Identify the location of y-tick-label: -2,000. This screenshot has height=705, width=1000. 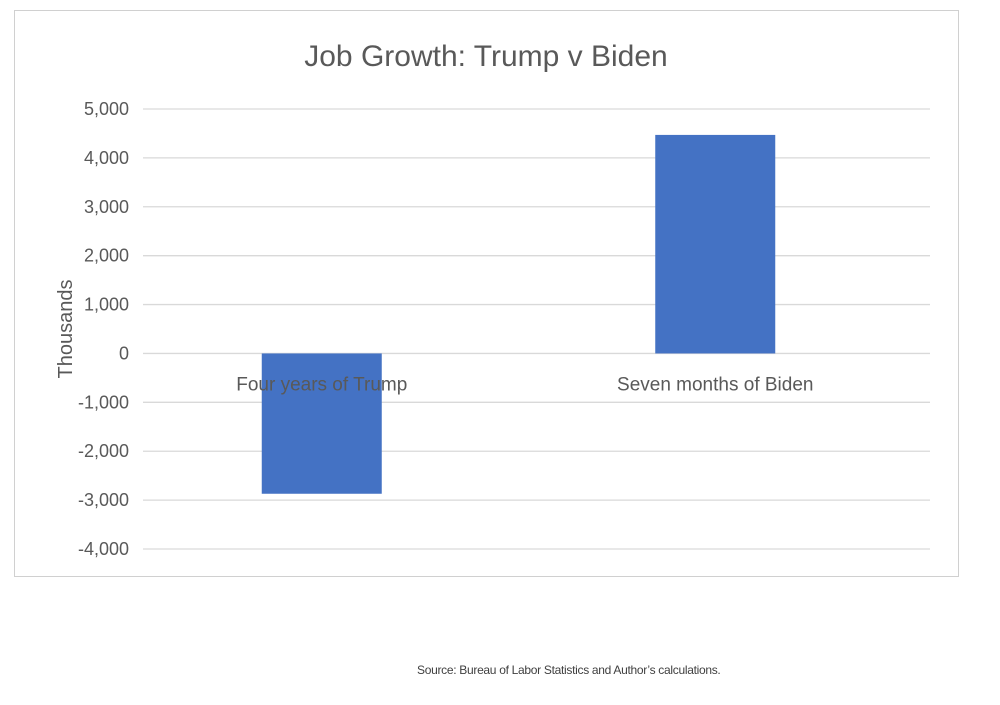
(103, 451).